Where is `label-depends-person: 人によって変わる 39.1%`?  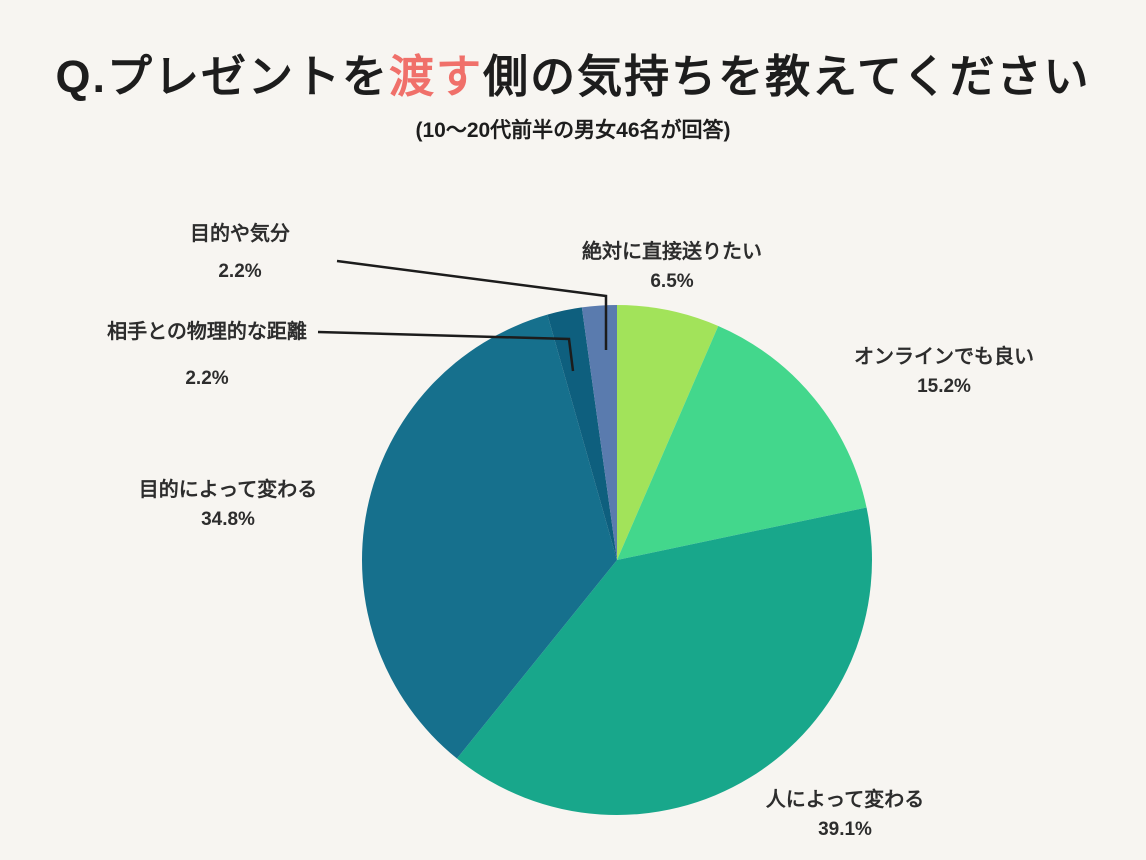
label-depends-person: 人によって変わる 39.1% is located at coordinates (845, 815).